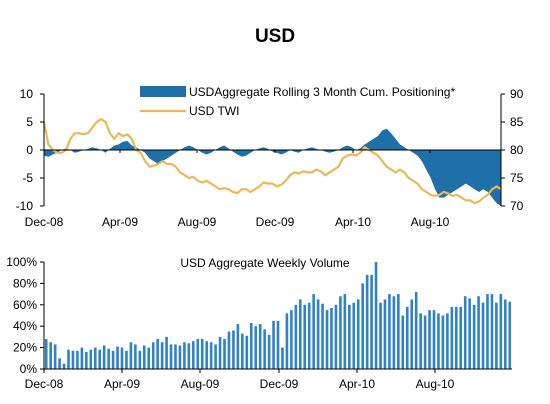 The height and width of the screenshot is (404, 550). What do you see at coordinates (275, 36) in the screenshot?
I see `chart-title: USD` at bounding box center [275, 36].